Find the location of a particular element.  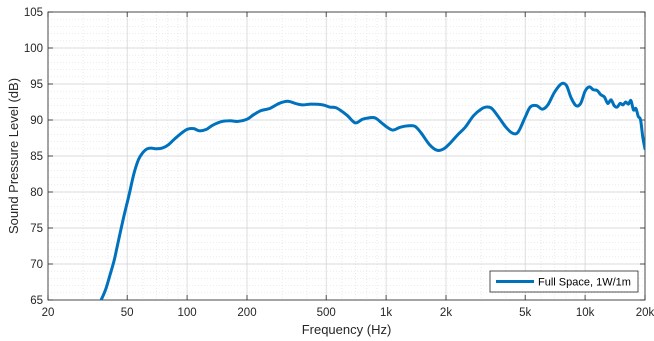

y-tick-label: 105 is located at coordinates (33, 13).